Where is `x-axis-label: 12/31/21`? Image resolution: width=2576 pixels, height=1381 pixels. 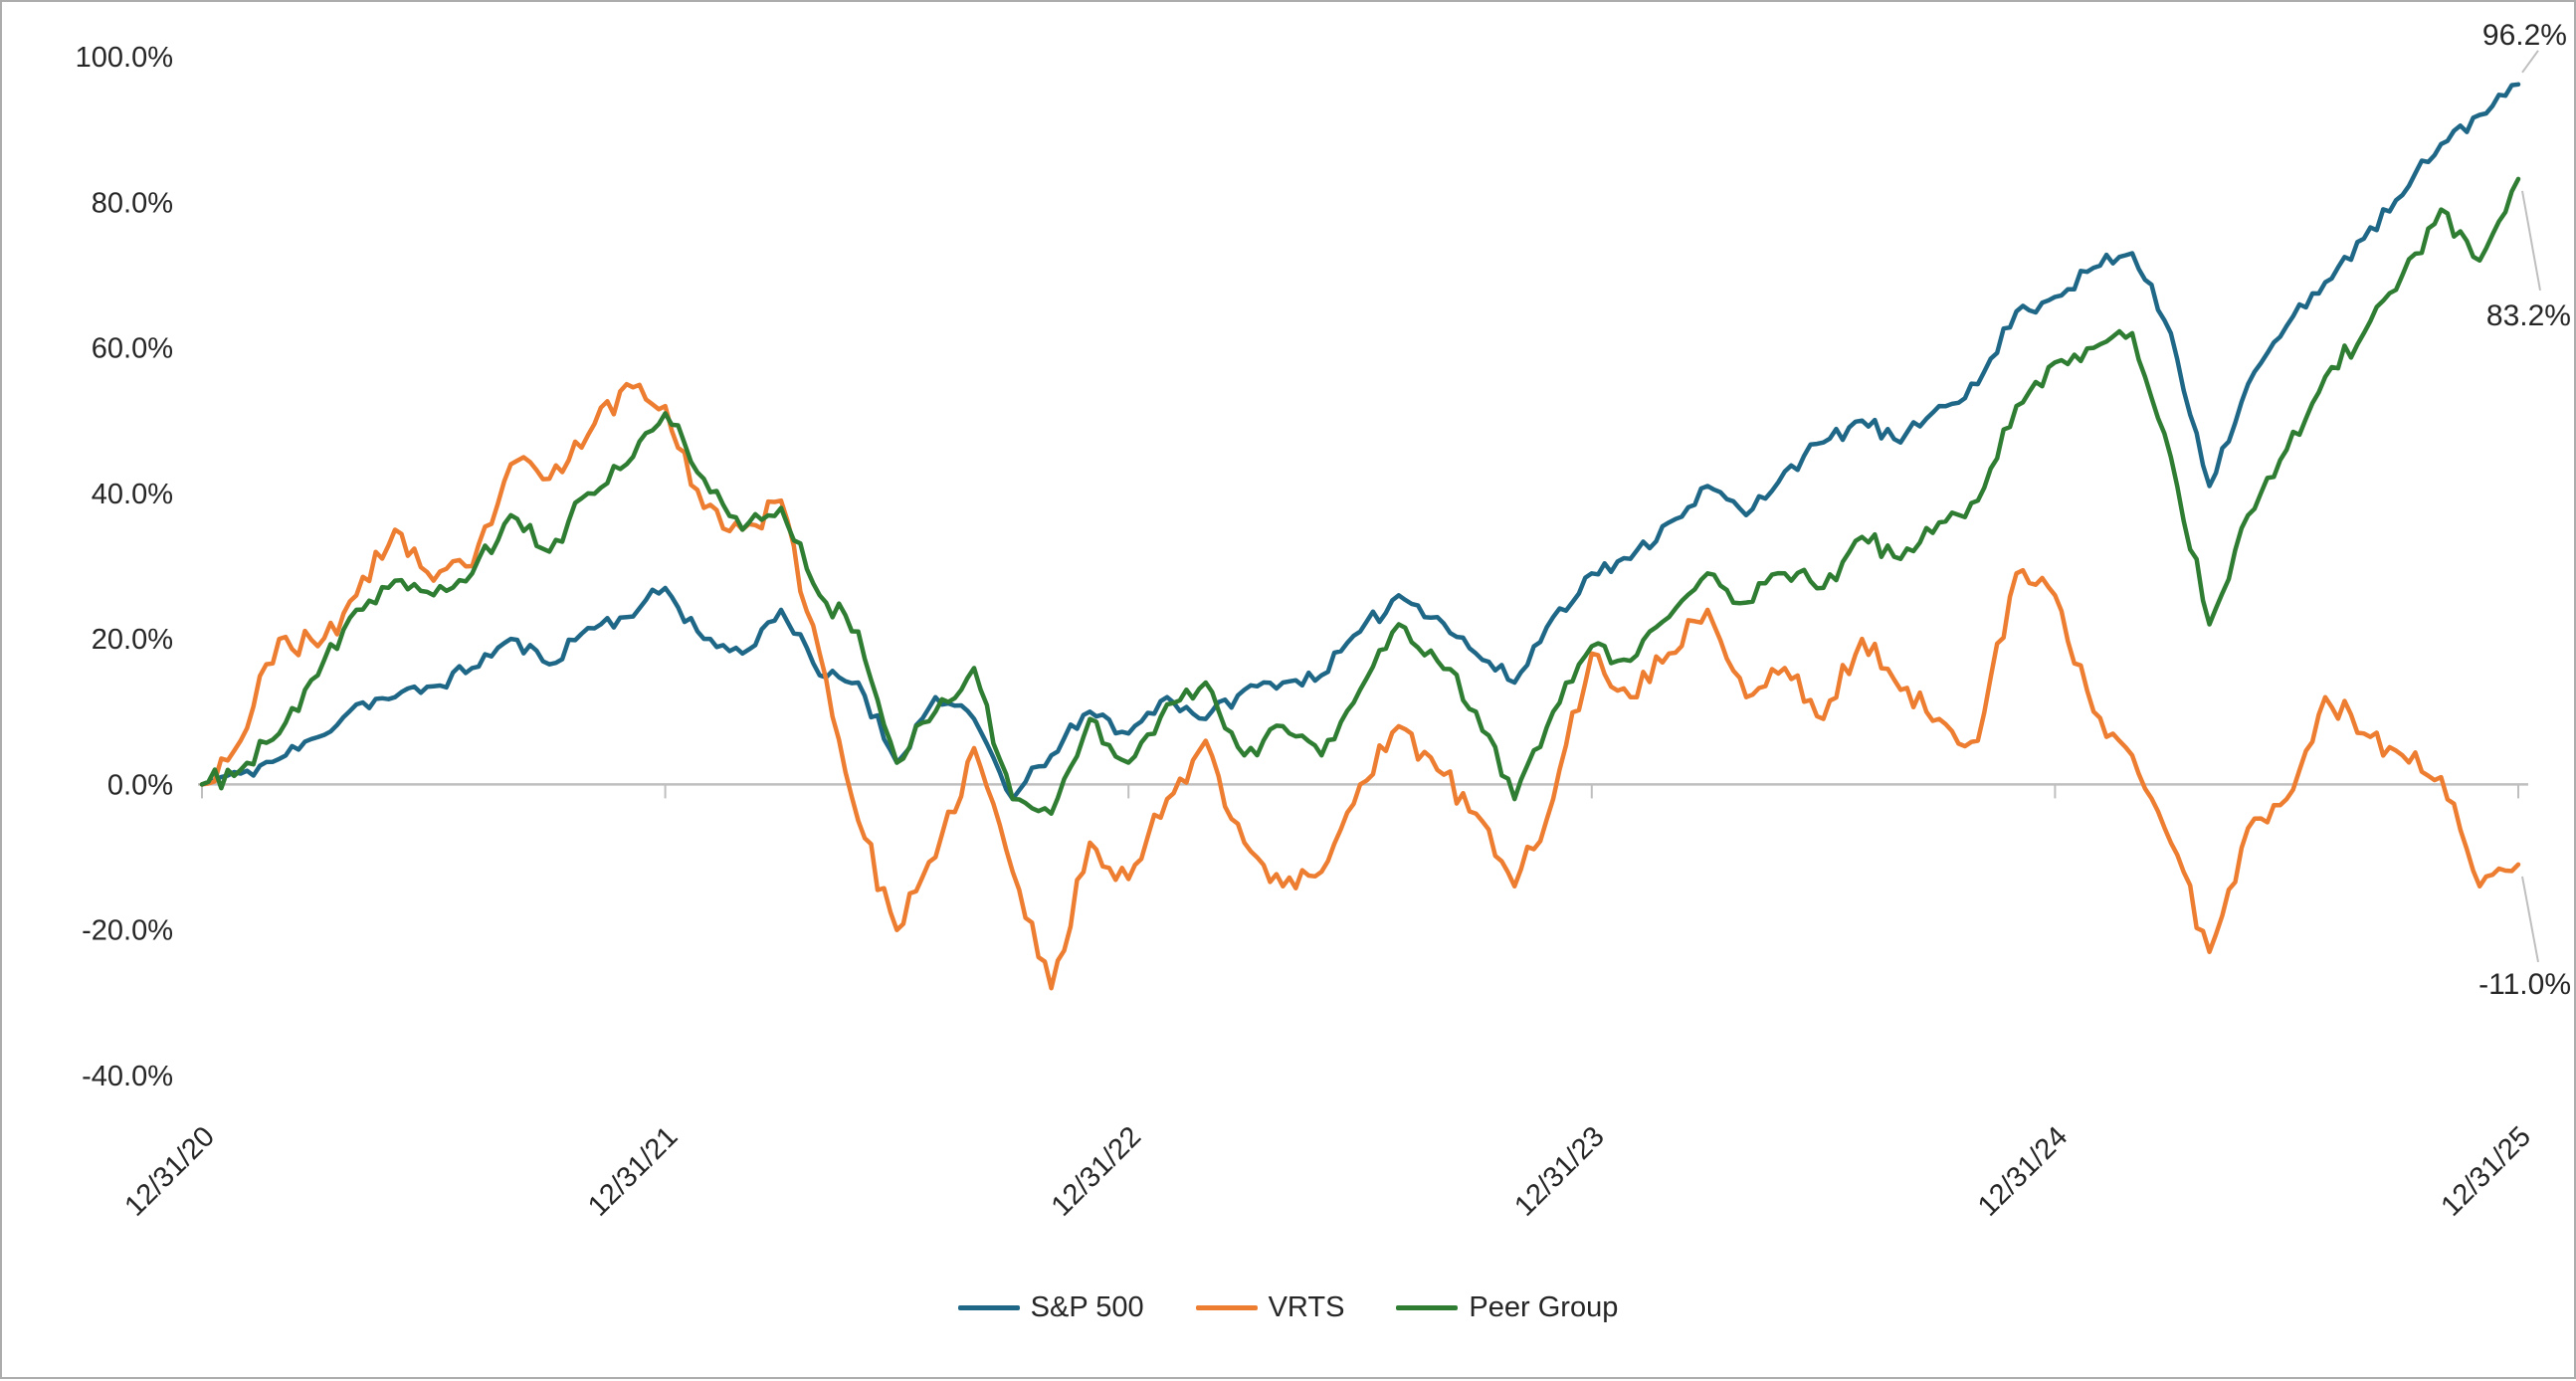 x-axis-label: 12/31/21 is located at coordinates (633, 1171).